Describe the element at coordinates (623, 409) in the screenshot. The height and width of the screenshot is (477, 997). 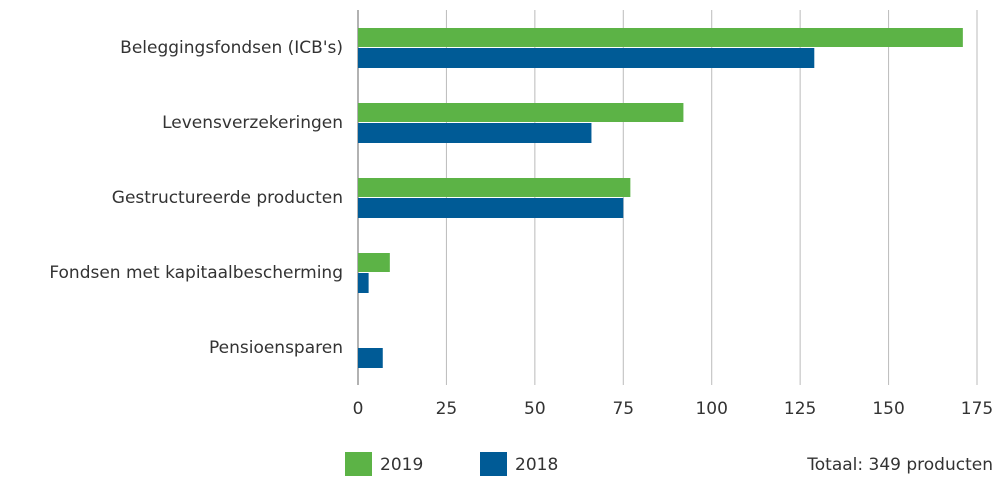
I see `x-tick-label: 75` at that location.